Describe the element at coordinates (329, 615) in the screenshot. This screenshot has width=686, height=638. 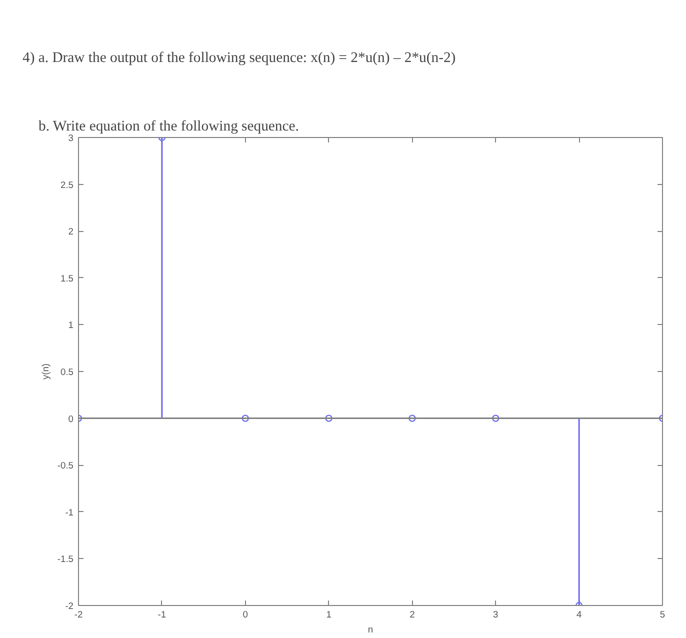
I see `x-tick-label: 1` at that location.